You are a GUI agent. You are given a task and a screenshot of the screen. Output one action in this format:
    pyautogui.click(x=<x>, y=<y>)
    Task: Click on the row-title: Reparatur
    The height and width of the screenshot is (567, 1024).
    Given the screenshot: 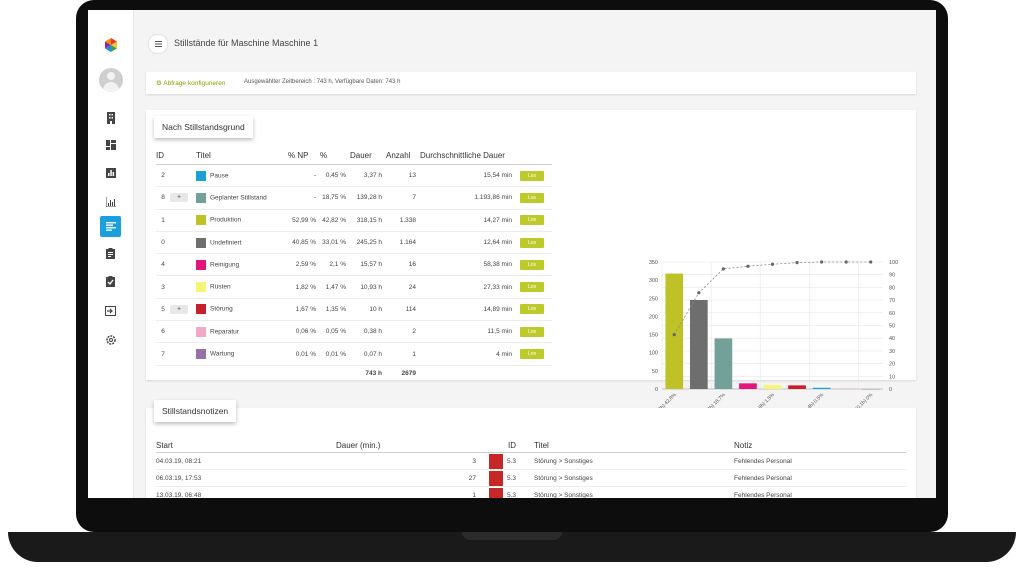 What is the action you would take?
    pyautogui.click(x=224, y=332)
    